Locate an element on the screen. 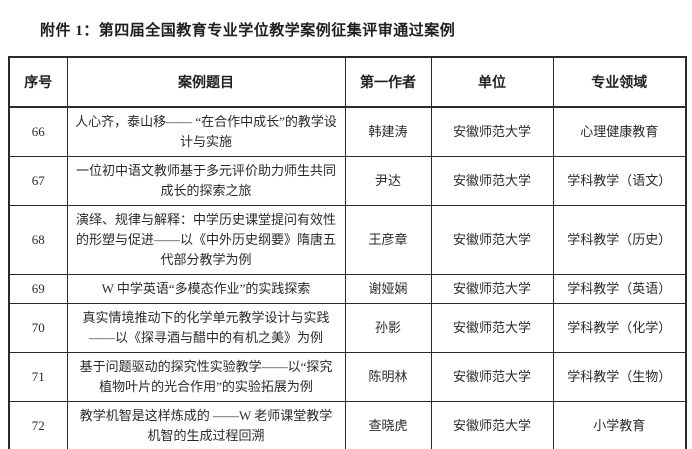 The width and height of the screenshot is (692, 449). row-number-cell: 68 is located at coordinates (38, 240).